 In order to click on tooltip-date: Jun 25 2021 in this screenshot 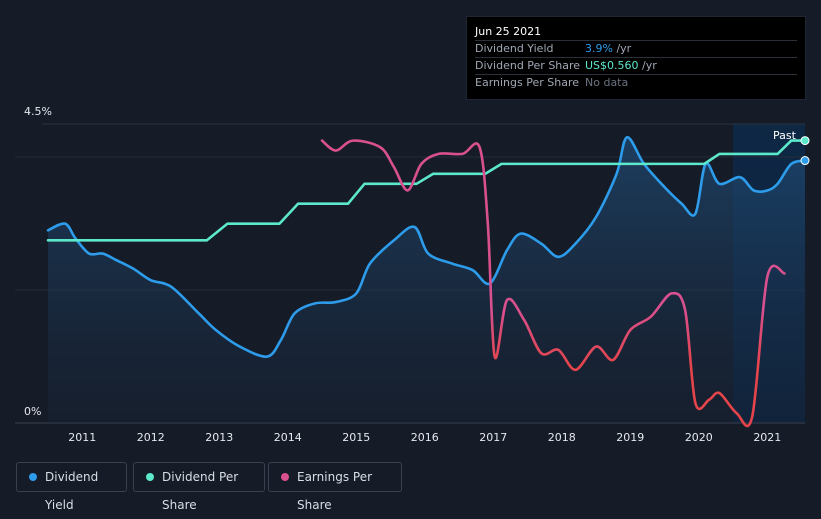, I will do `click(508, 31)`.